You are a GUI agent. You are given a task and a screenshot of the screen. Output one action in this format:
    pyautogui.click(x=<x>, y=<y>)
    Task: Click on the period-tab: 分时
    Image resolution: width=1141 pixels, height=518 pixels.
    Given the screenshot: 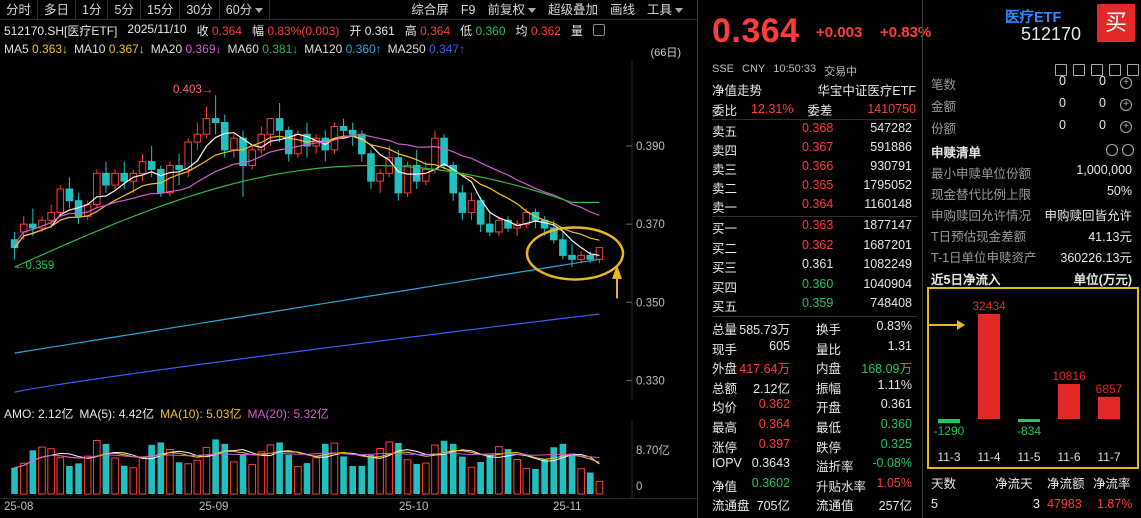 What is the action you would take?
    pyautogui.click(x=19, y=10)
    